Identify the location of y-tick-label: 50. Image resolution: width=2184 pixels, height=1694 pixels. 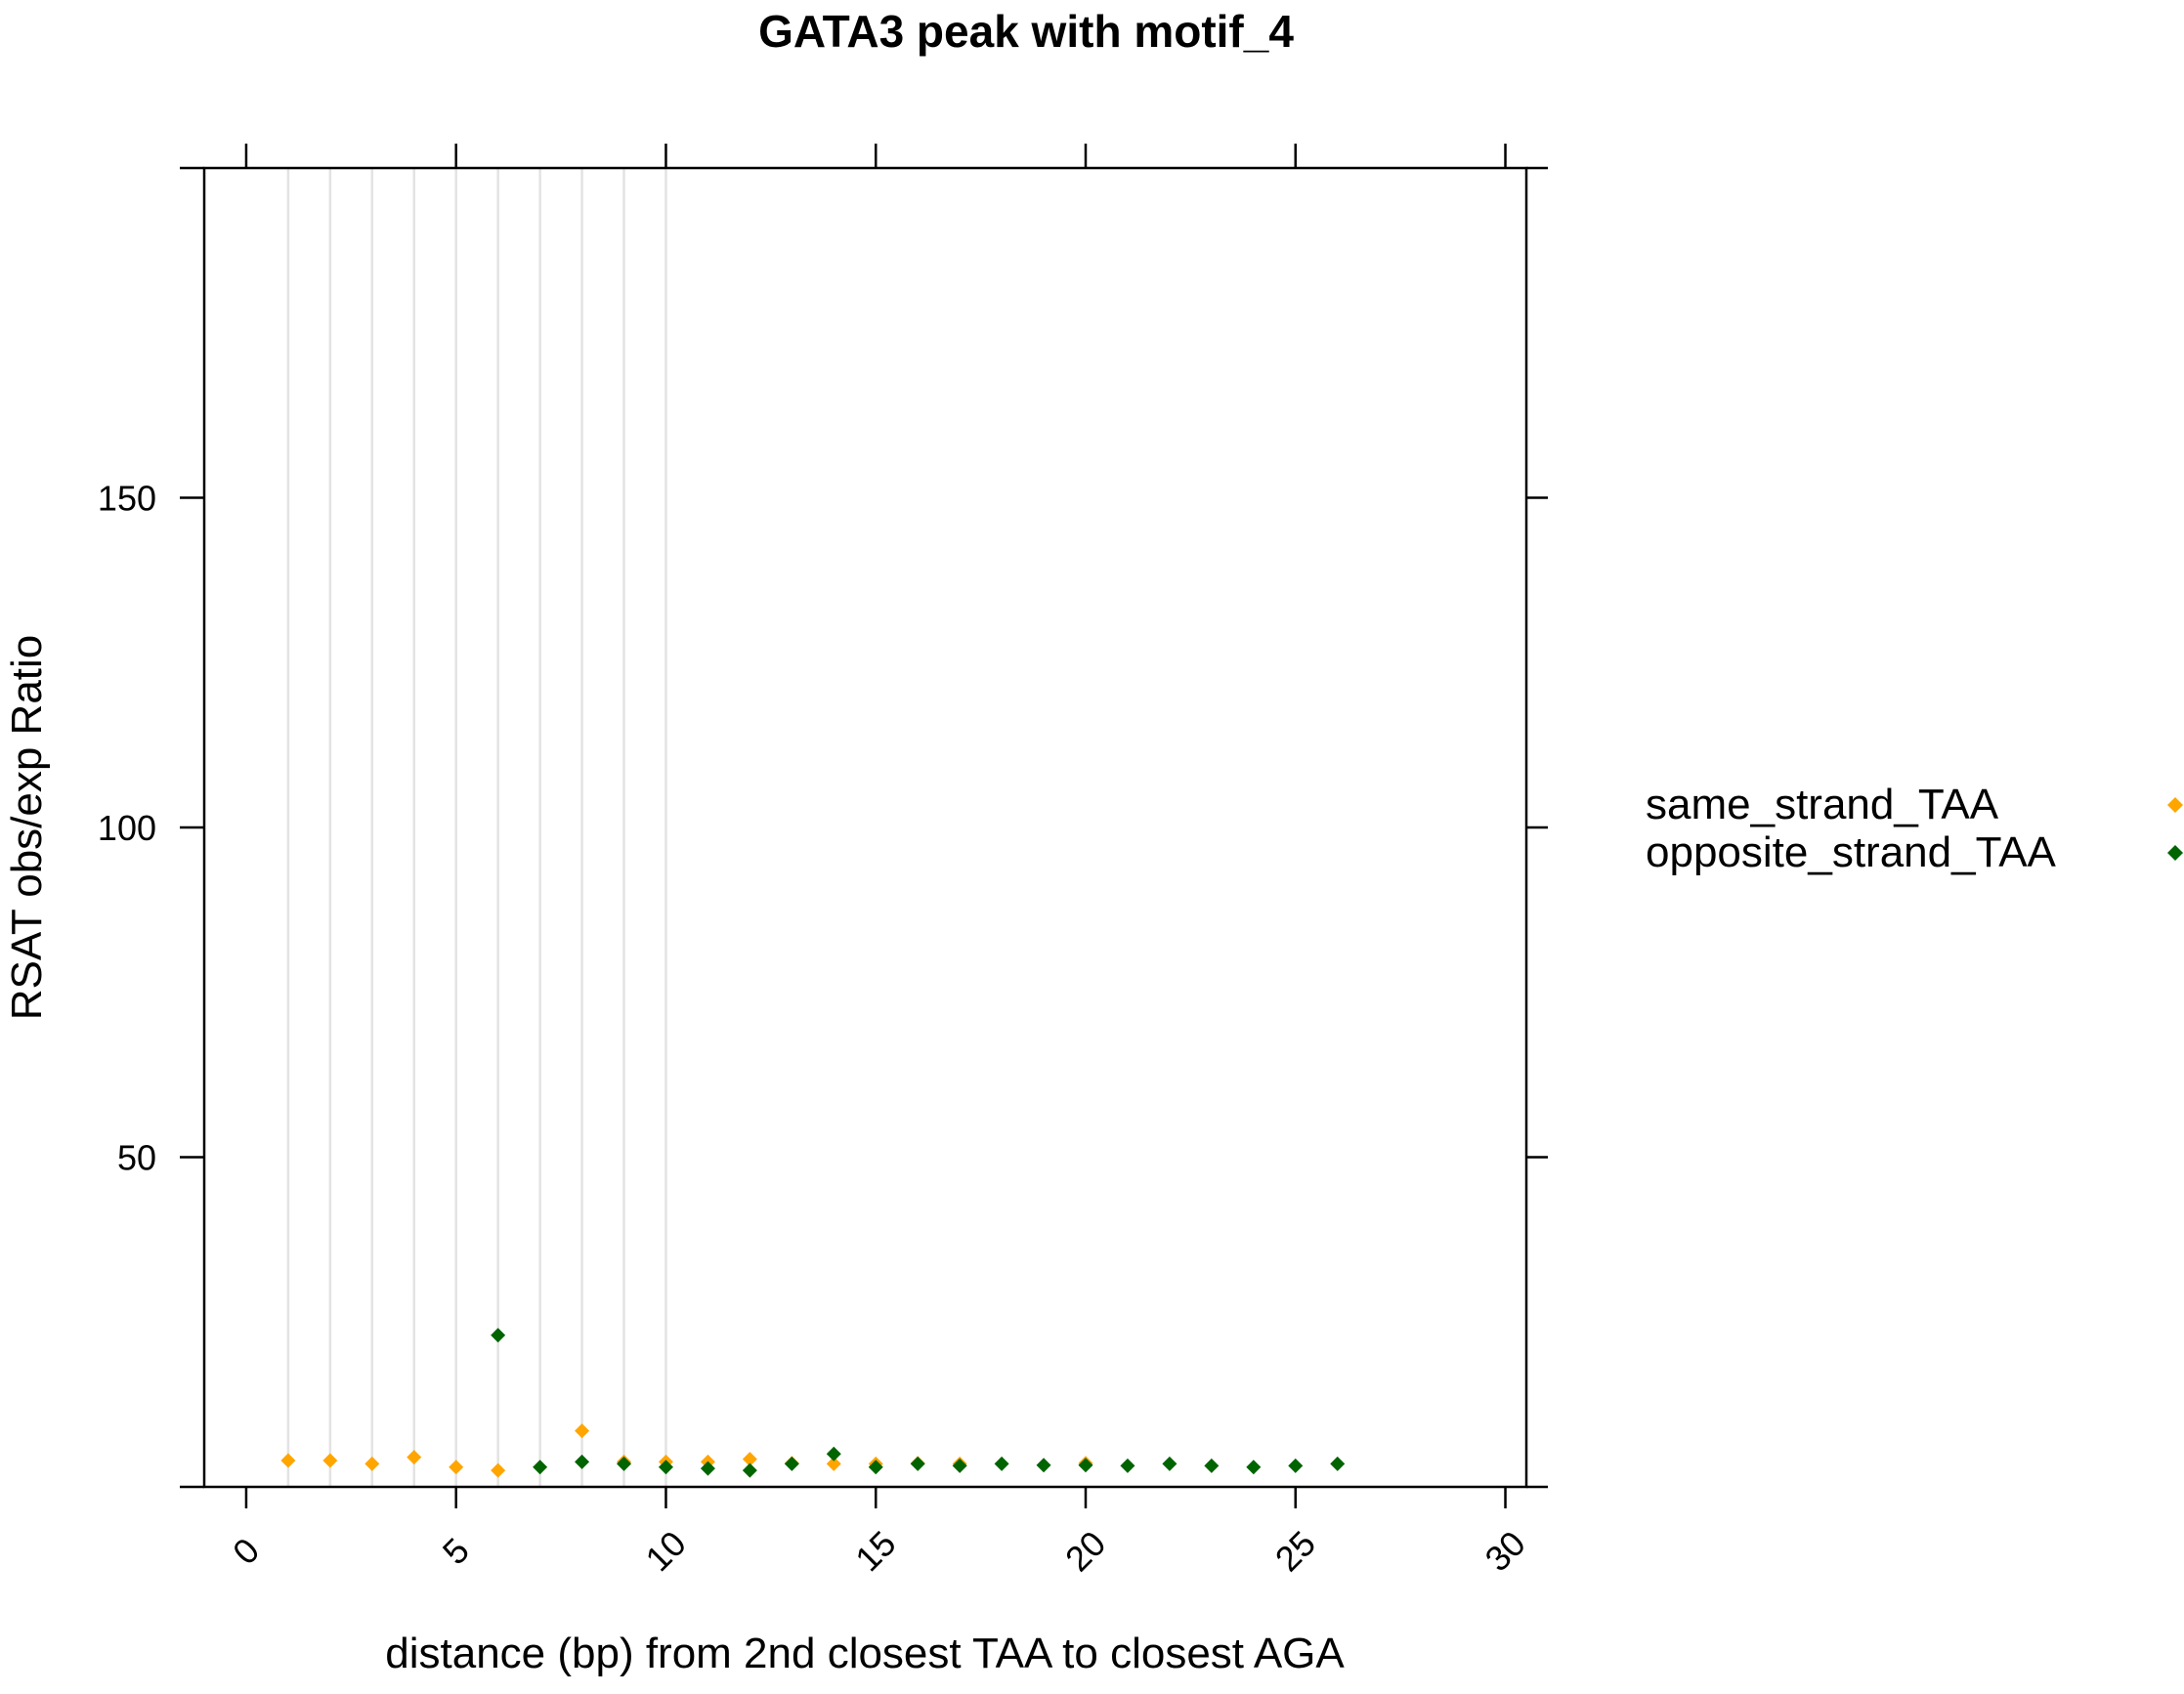
(136, 1158).